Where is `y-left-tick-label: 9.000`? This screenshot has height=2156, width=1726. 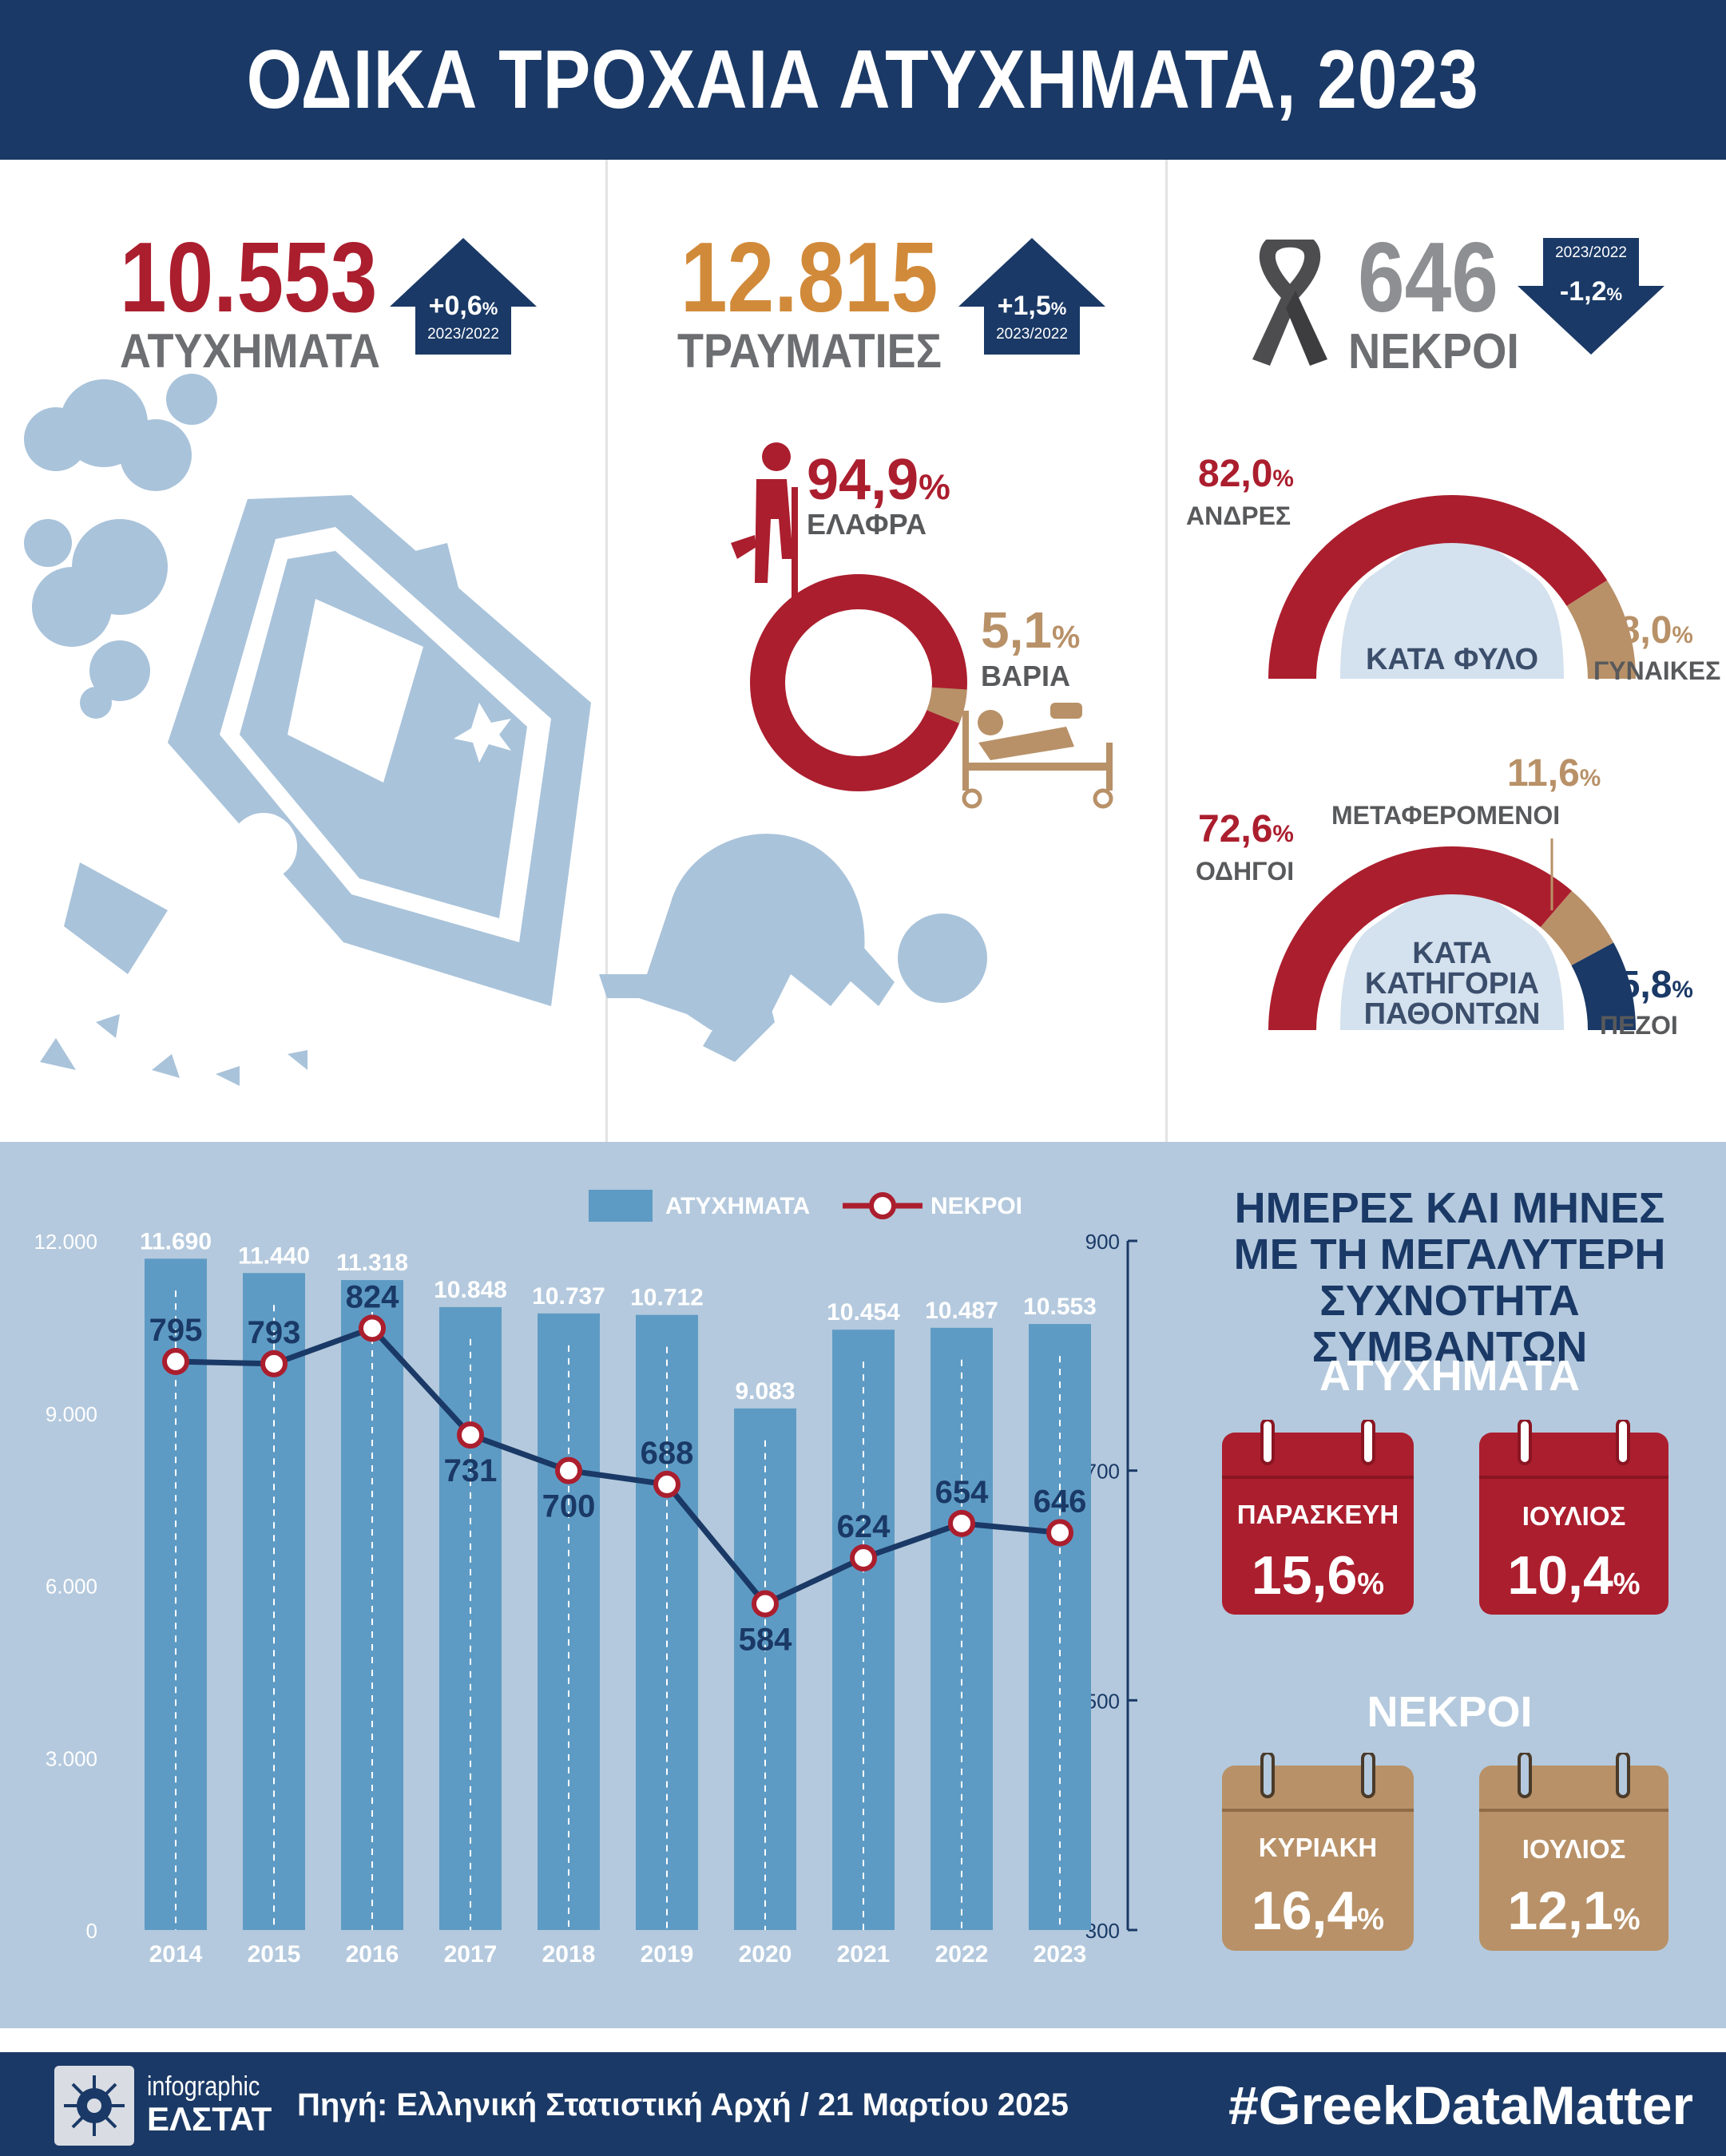 y-left-tick-label: 9.000 is located at coordinates (71, 1414).